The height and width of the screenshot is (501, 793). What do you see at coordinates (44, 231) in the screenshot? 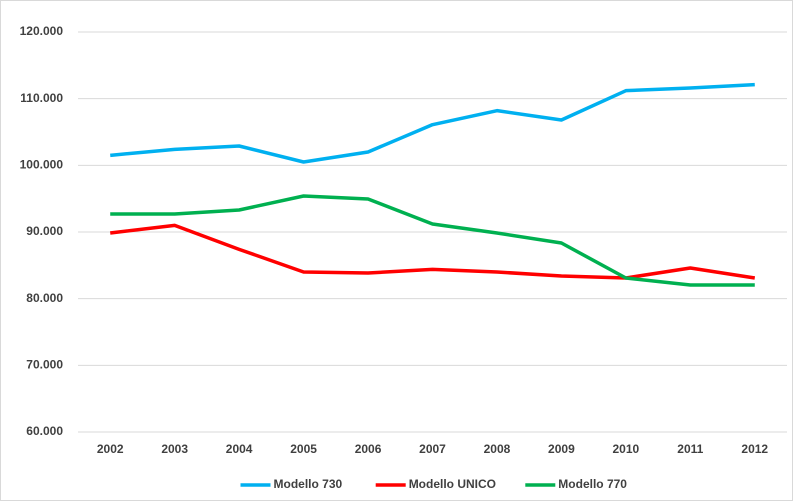
I see `y-tick-label: 90.000` at bounding box center [44, 231].